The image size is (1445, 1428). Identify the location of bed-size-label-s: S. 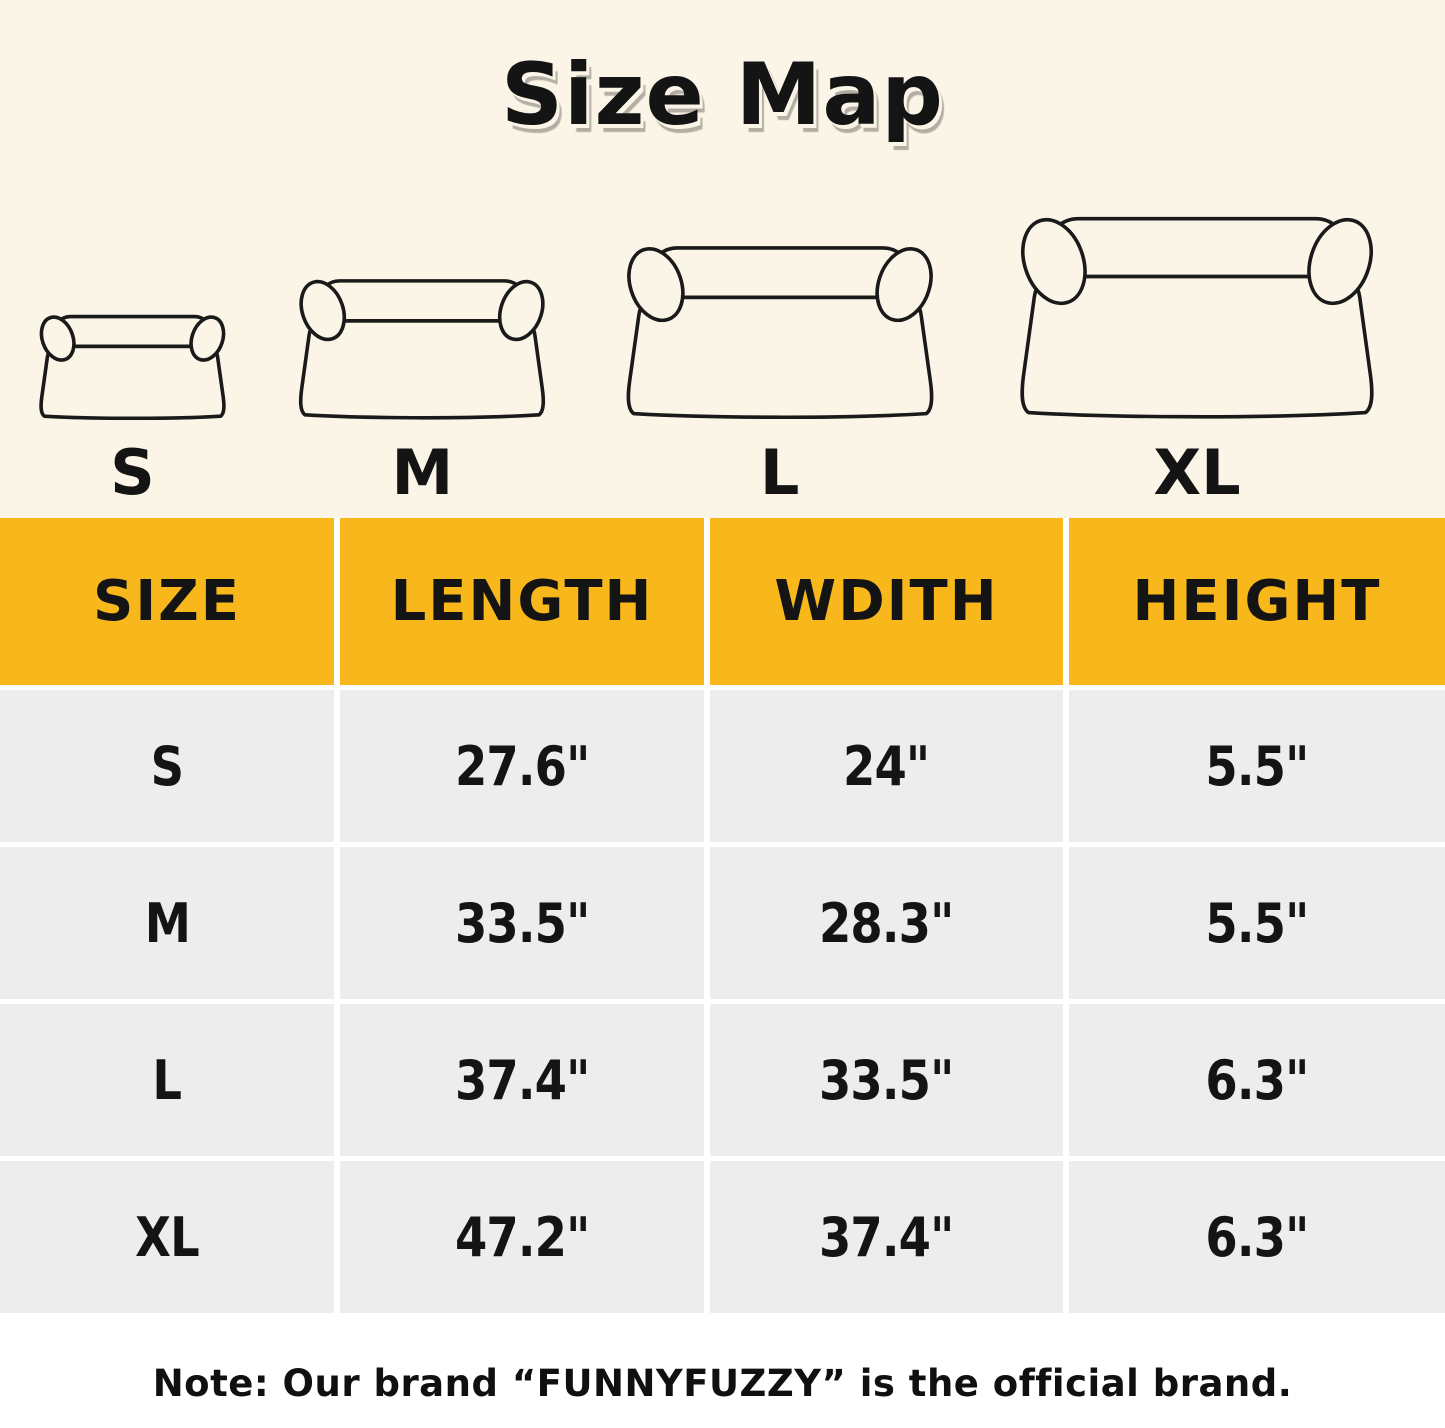
(132, 472).